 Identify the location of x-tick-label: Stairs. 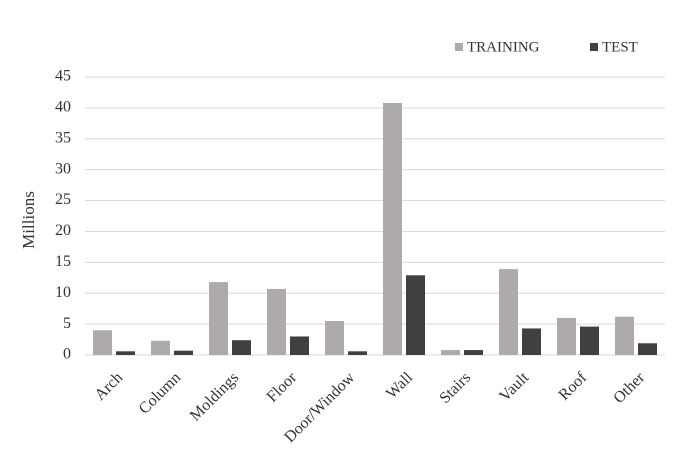
(455, 388).